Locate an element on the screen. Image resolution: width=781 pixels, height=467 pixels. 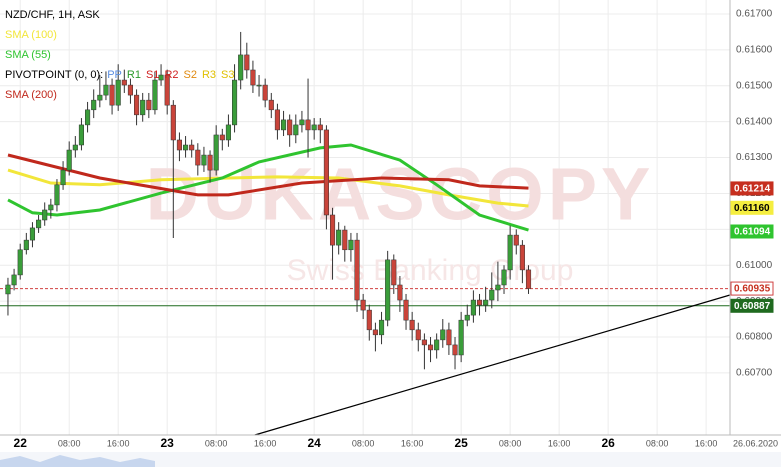
pivot-level: R1 is located at coordinates (134, 75).